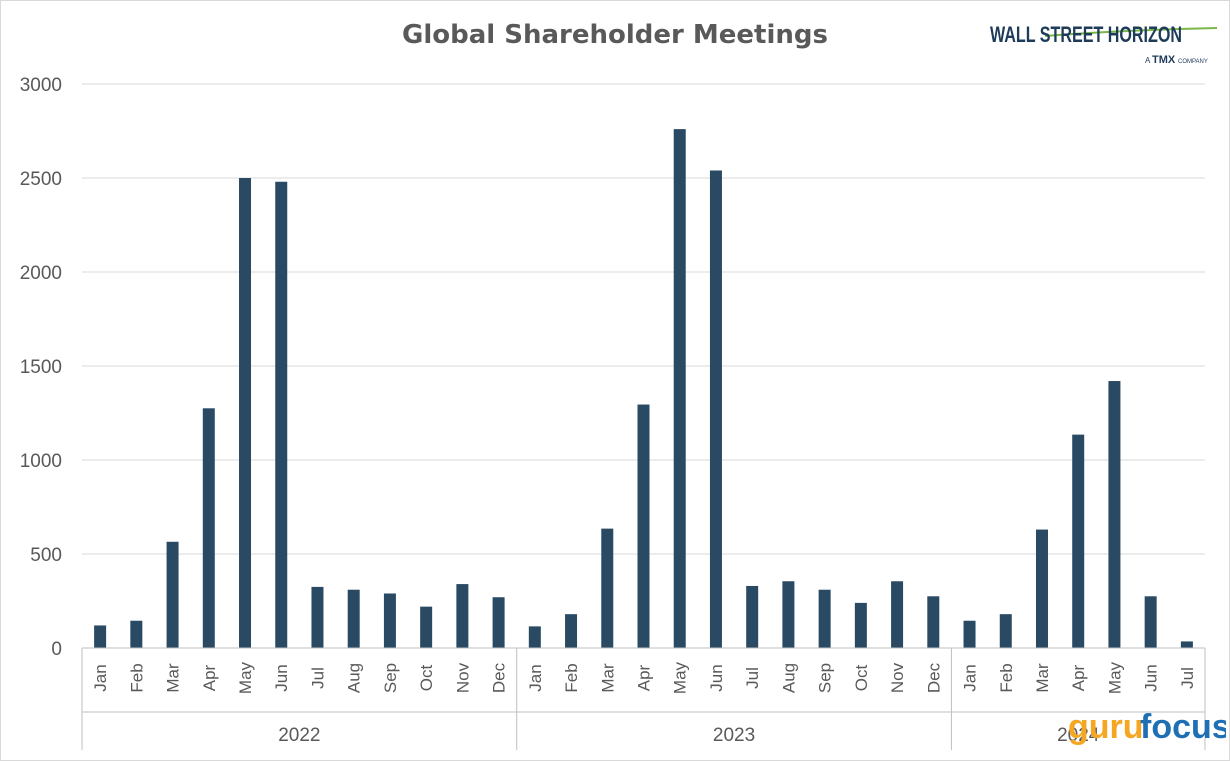  Describe the element at coordinates (1131, 32) in the screenshot. I see `wsh-swoosh` at that location.